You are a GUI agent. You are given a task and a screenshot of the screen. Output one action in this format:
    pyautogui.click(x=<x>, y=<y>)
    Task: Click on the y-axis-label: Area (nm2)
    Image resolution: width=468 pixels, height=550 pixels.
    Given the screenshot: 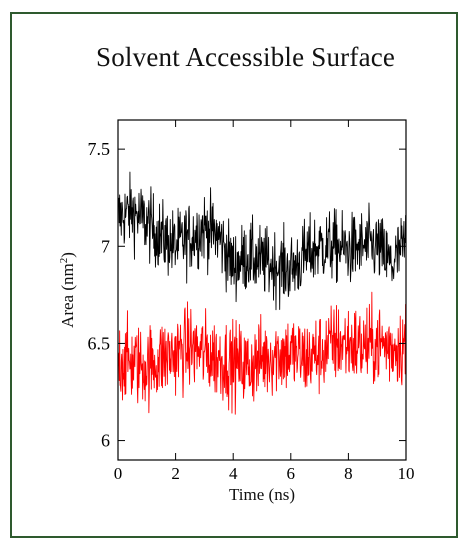 What is the action you would take?
    pyautogui.click(x=67, y=290)
    